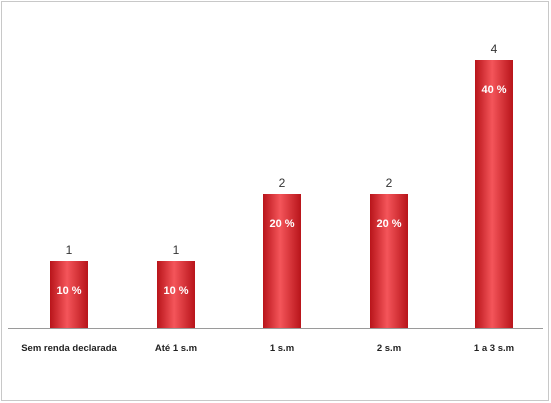 This screenshot has width=551, height=403. I want to click on category-label: Até 1 s.m, so click(176, 348).